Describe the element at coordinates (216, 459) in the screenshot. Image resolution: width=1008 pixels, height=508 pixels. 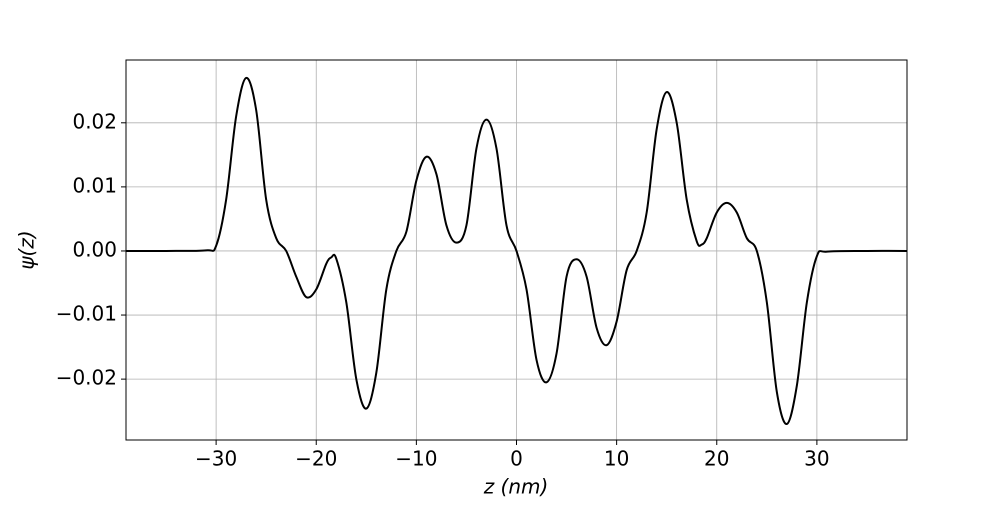
I see `x-tick-label: −30` at that location.